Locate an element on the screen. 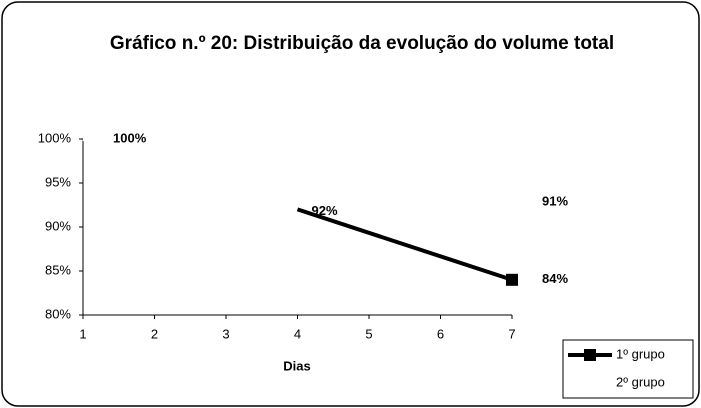 The width and height of the screenshot is (701, 408). y-tick-label: 90% is located at coordinates (58, 225).